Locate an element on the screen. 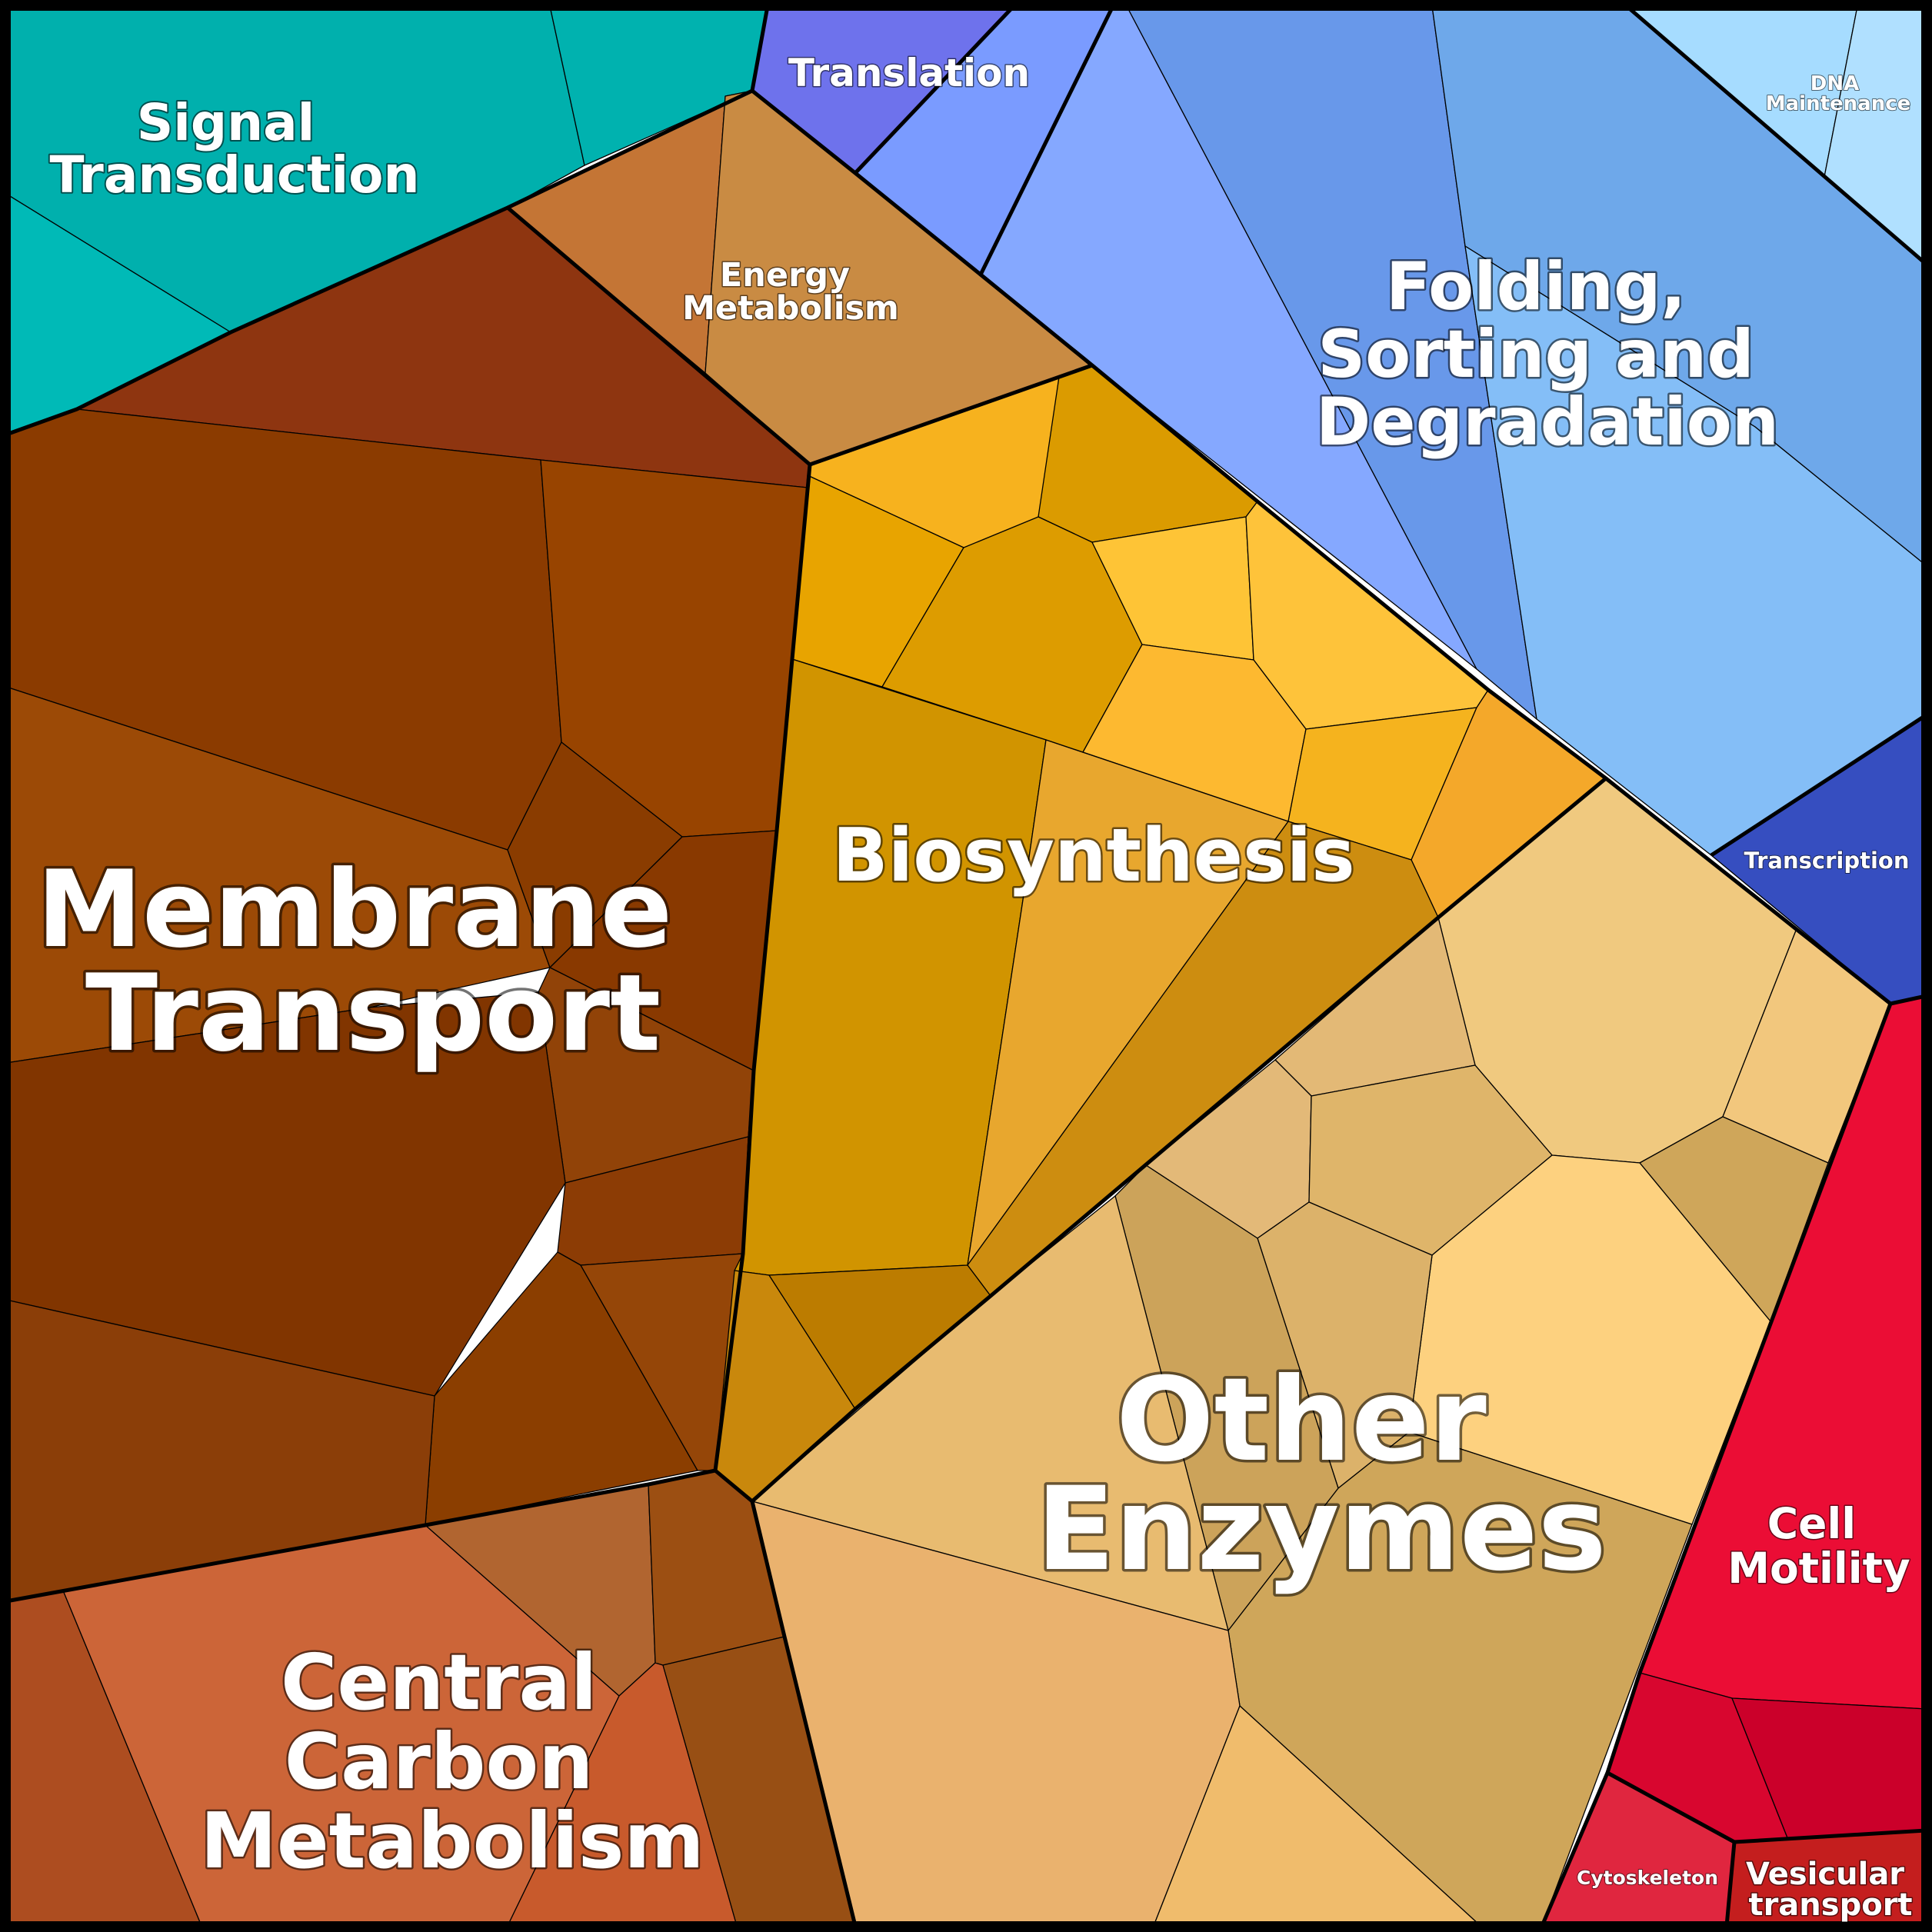  label-cytoskeleton: Cytoskeleton is located at coordinates (1647, 1878).